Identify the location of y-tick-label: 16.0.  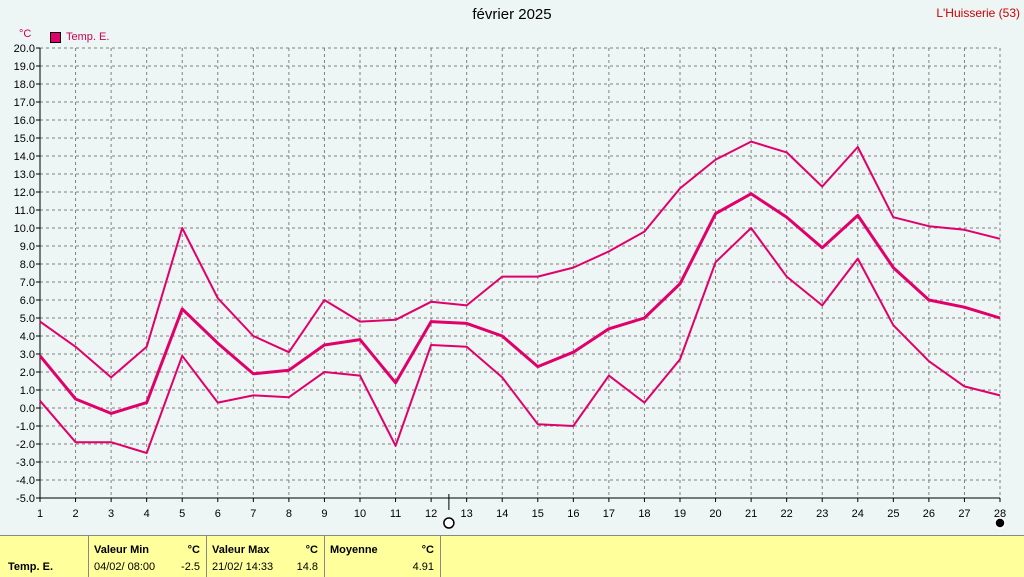
(24, 121).